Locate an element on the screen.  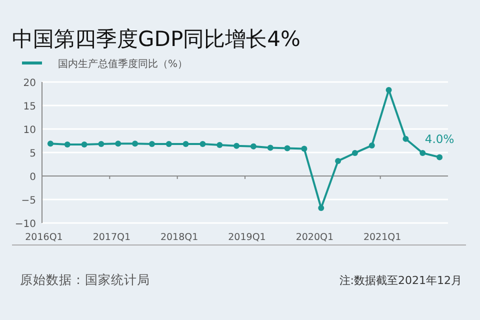
y-tick-label: 20 is located at coordinates (29, 83).